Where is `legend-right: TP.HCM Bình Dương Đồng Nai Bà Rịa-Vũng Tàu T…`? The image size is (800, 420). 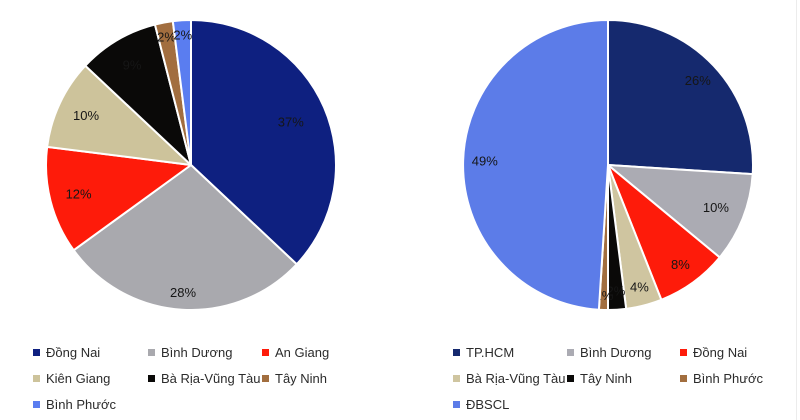
legend-right: TP.HCM Bình Dương Đồng Nai Bà Rịa-Vũng Tàu T… is located at coordinates (626, 378).